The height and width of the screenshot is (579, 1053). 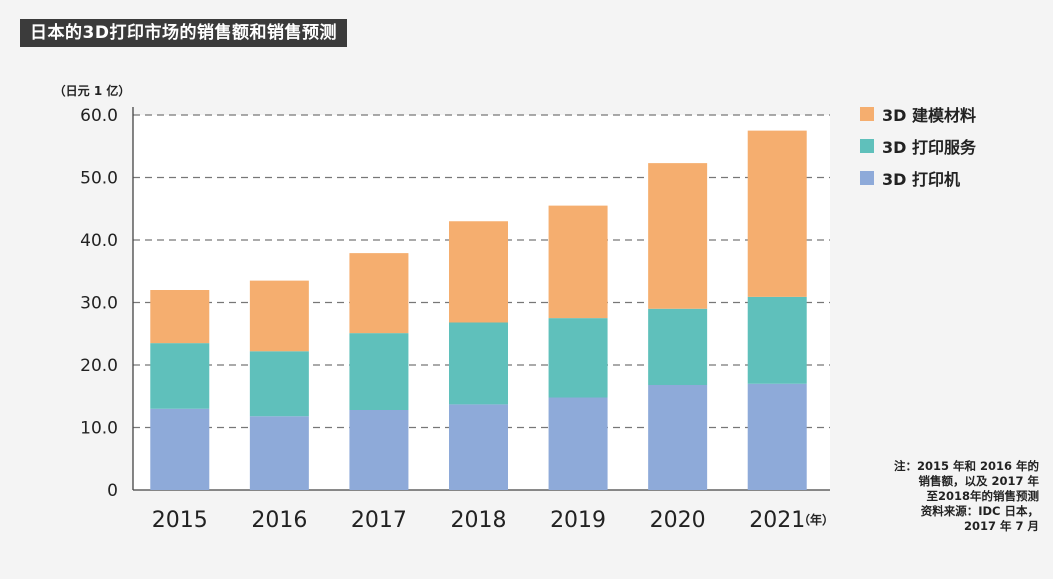 What do you see at coordinates (678, 520) in the screenshot?
I see `x-tick-label: 2020` at bounding box center [678, 520].